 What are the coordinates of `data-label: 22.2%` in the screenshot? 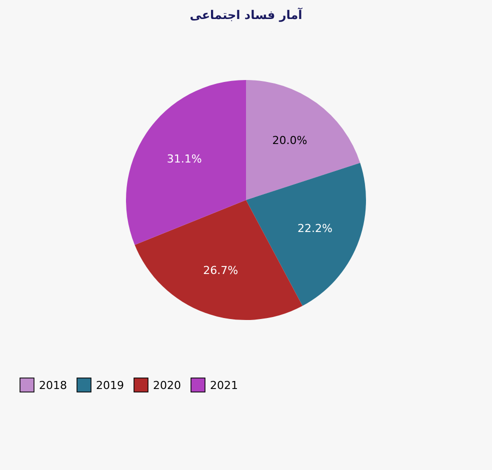 It's located at (315, 228).